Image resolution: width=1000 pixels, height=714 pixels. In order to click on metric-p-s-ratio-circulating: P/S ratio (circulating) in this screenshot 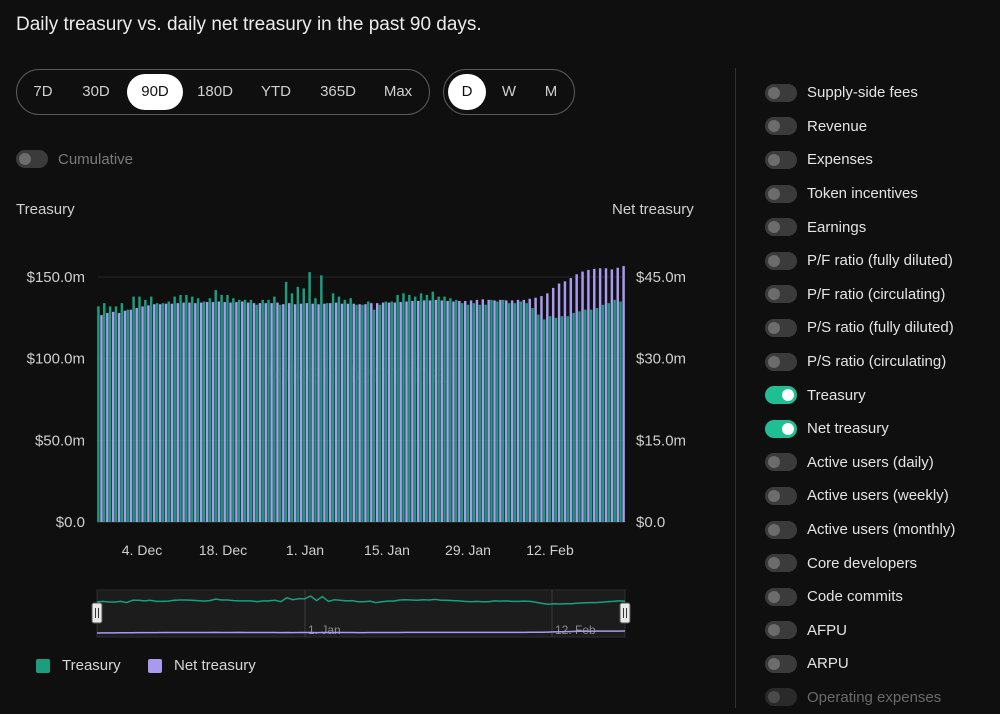, I will do `click(860, 362)`.